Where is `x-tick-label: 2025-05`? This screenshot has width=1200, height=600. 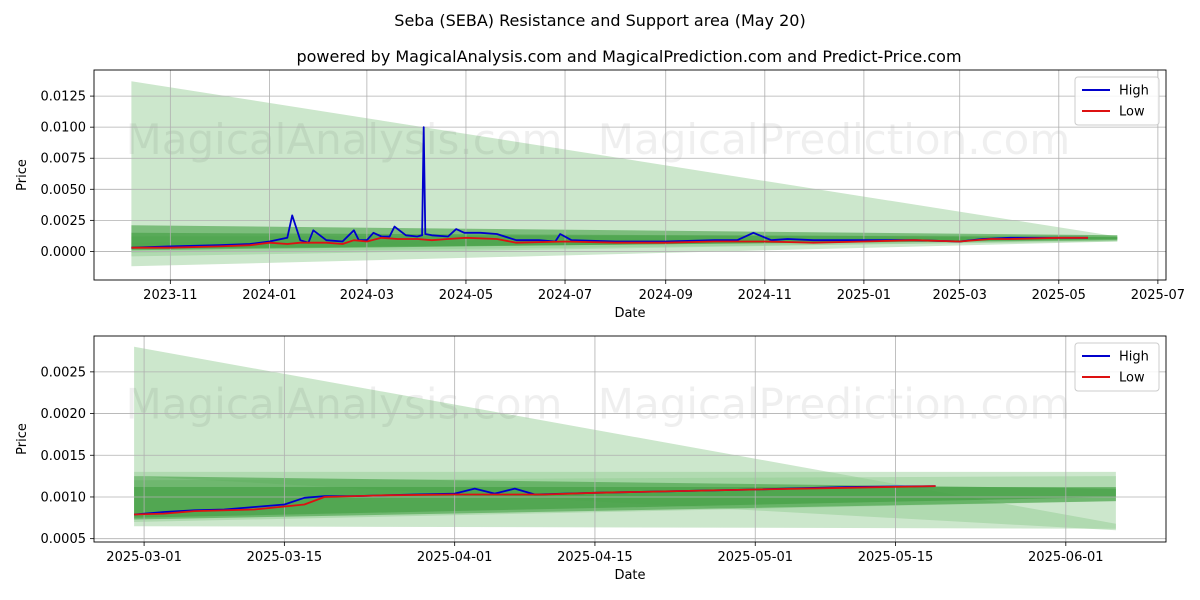 x-tick-label: 2025-05 is located at coordinates (1059, 295).